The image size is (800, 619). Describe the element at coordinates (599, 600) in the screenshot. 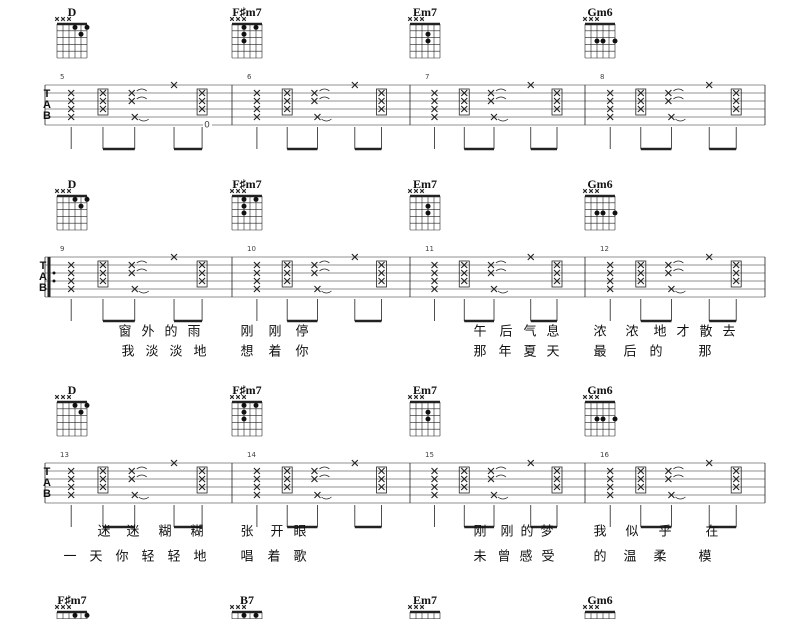

I see `chord-name: Gm6` at that location.